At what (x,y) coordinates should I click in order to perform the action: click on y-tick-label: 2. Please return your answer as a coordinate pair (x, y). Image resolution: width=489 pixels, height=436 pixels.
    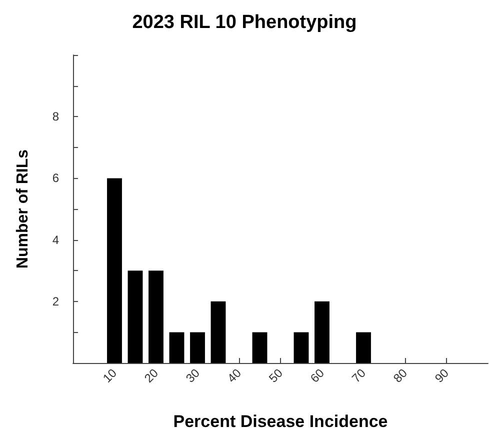
    Looking at the image, I should click on (56, 301).